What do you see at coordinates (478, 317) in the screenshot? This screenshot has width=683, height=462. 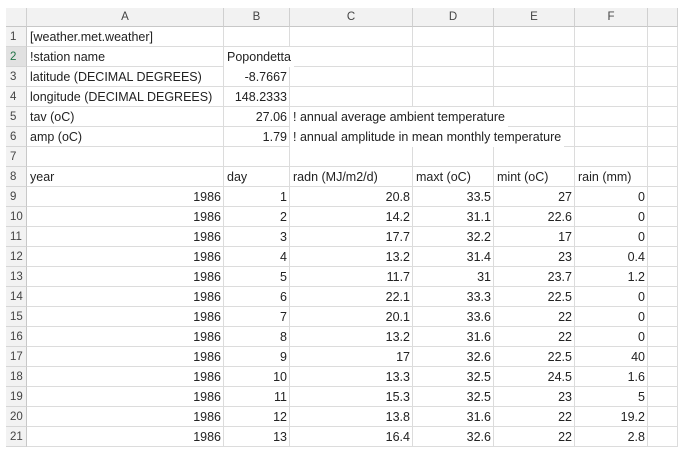 I see `cell: 33.6` at bounding box center [478, 317].